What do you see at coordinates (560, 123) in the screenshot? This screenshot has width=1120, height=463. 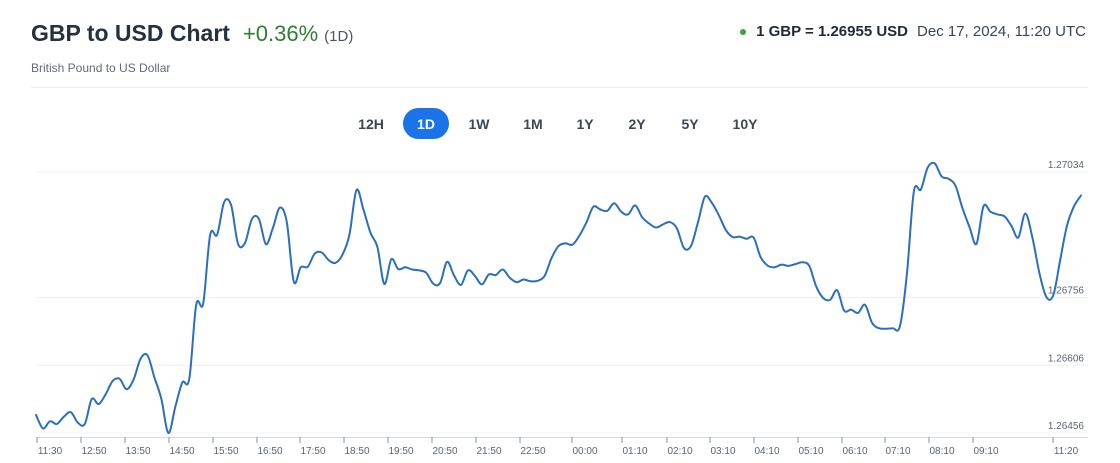 I see `range-selector: 12H 1D 1W 1M 1Y 2Y 5Y 10Y` at bounding box center [560, 123].